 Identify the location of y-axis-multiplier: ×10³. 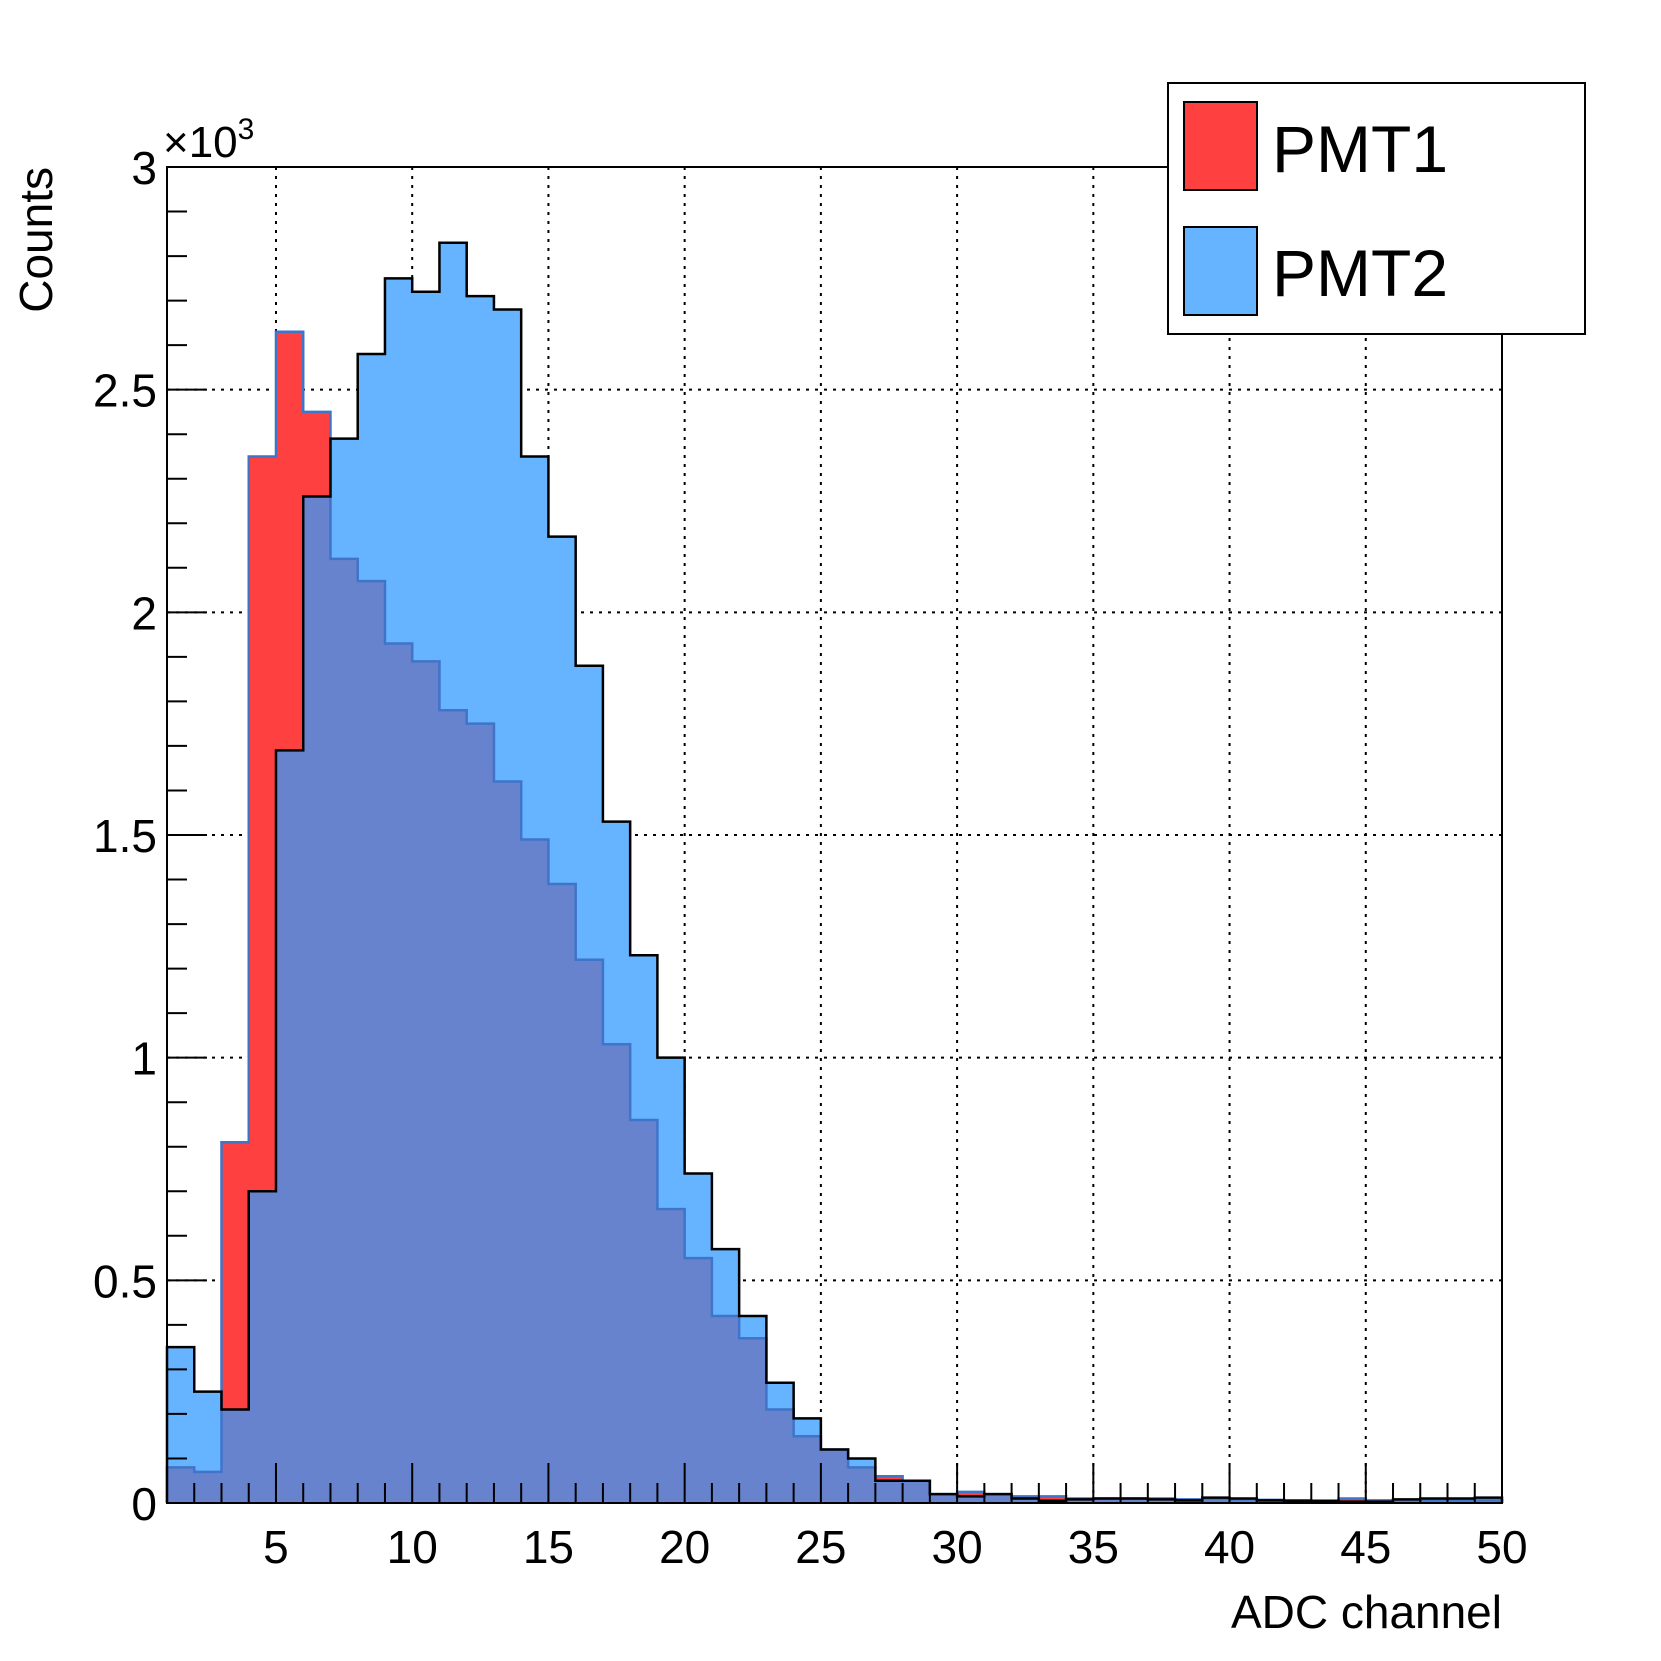
(208, 140).